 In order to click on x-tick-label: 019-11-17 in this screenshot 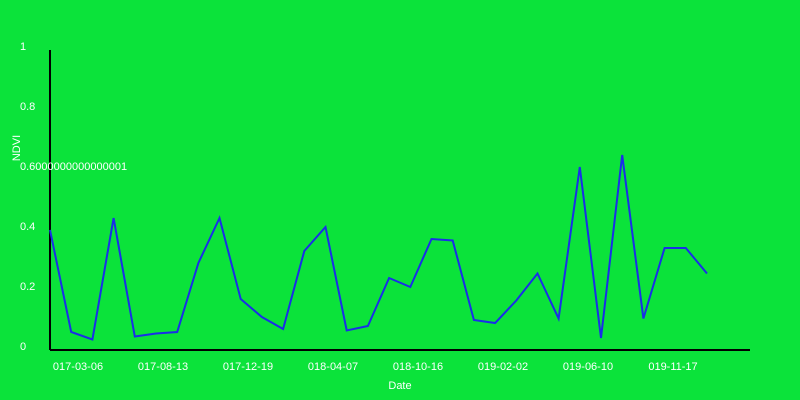, I will do `click(672, 367)`.